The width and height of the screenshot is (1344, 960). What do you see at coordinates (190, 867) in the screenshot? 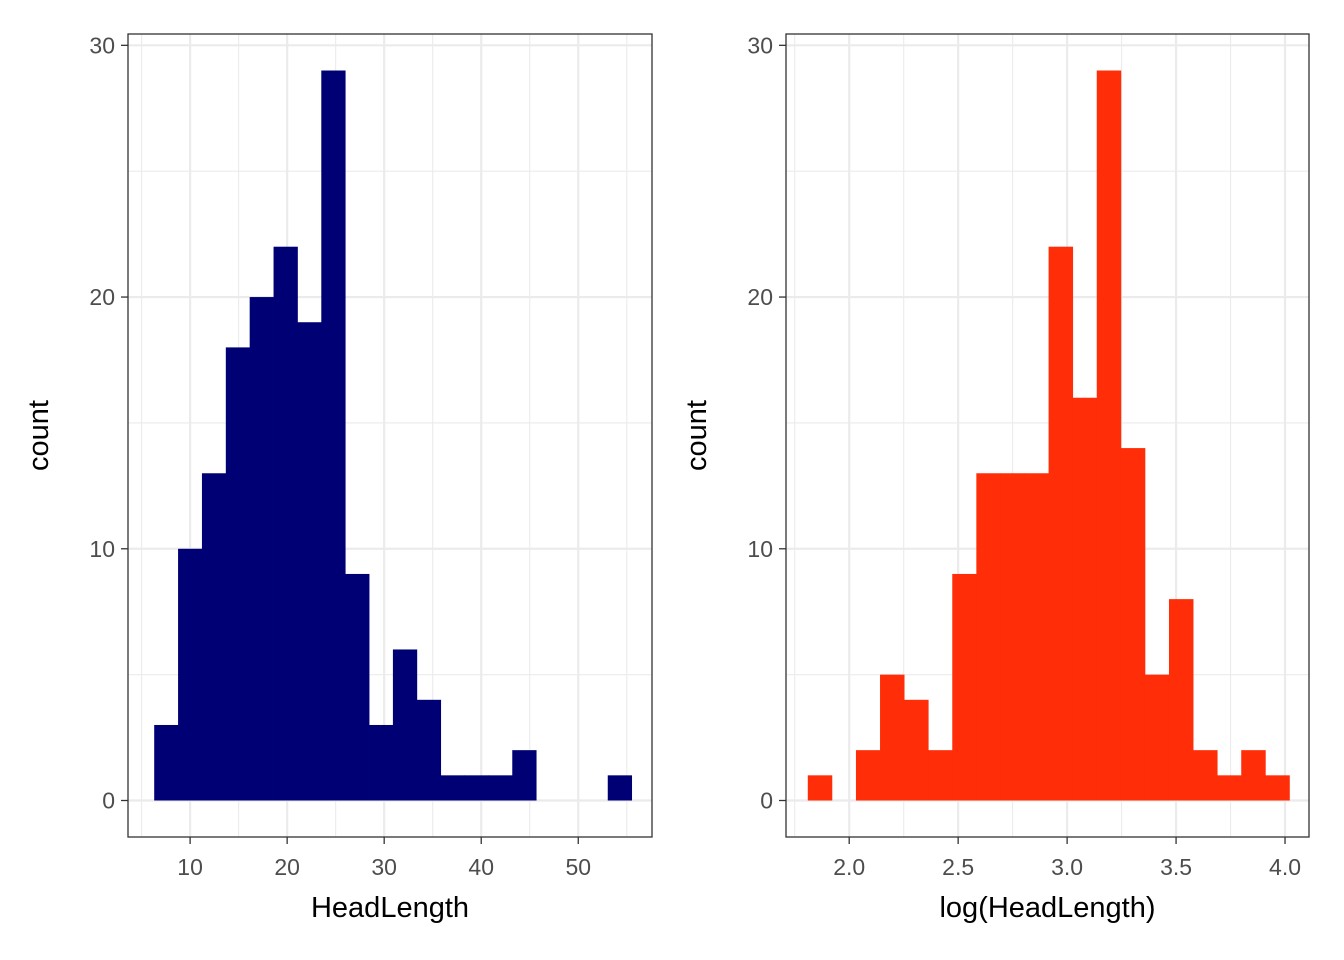
I see `x-tick-label: 10` at bounding box center [190, 867].